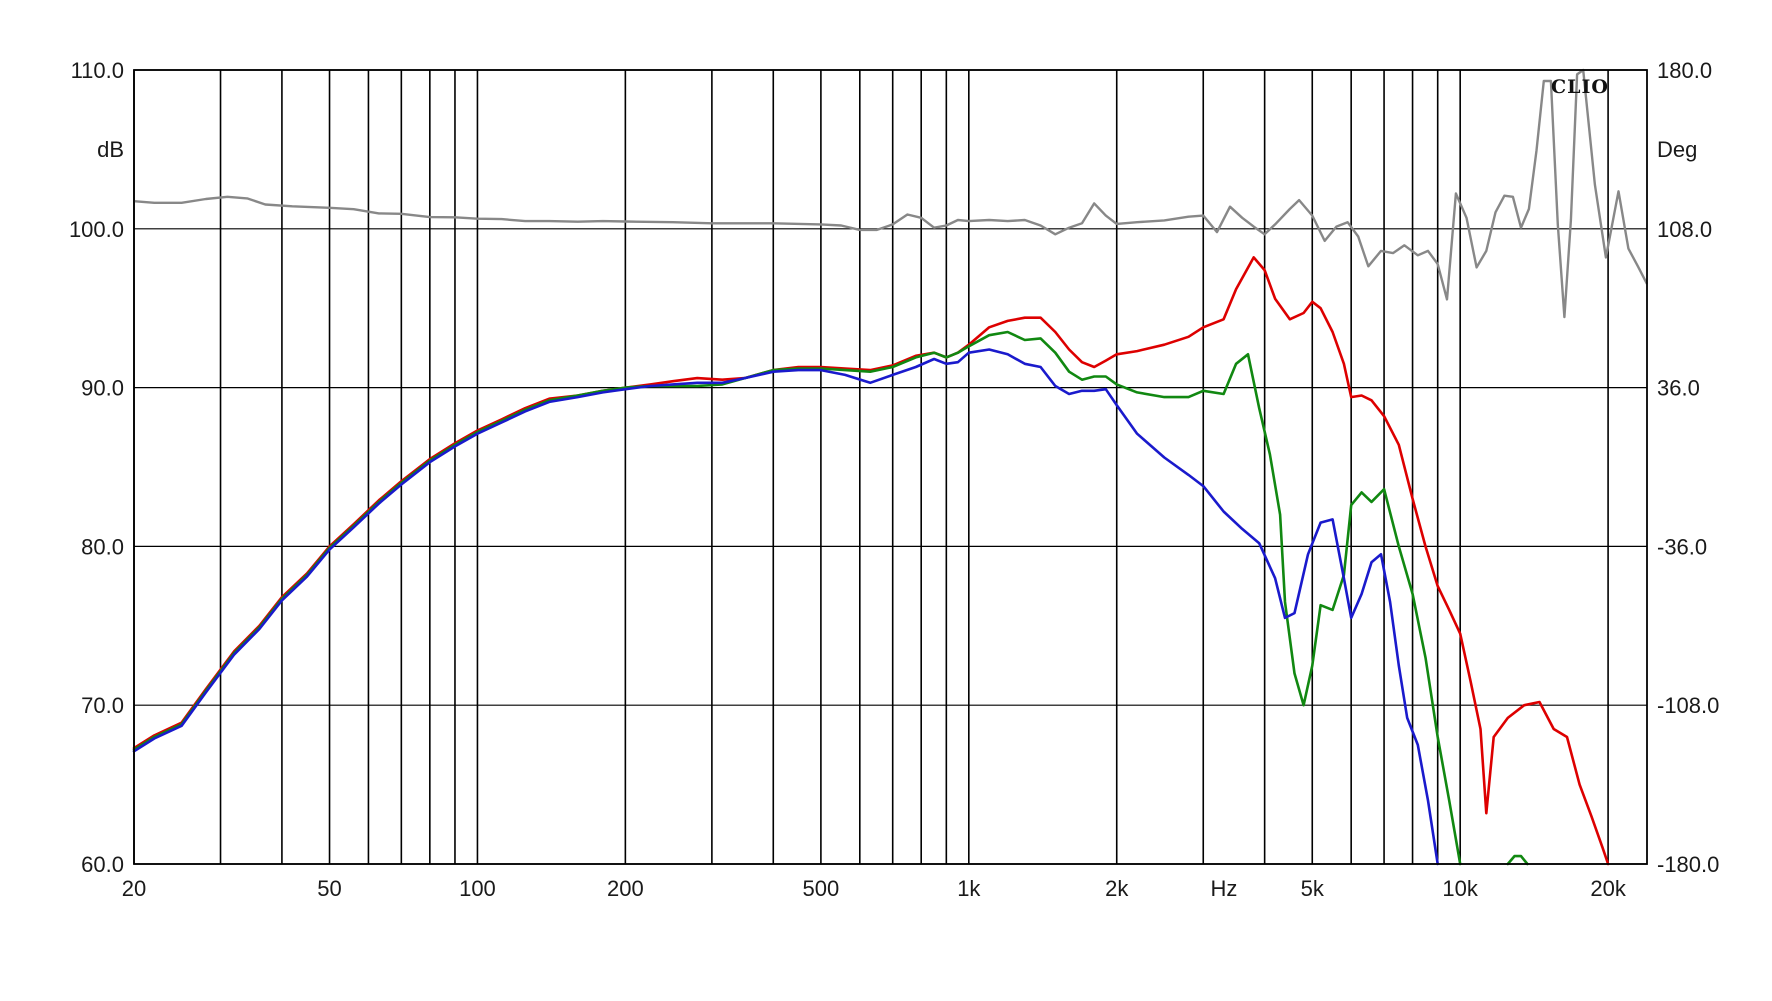  I want to click on y-right-tick-label: 180.0, so click(1684, 70).